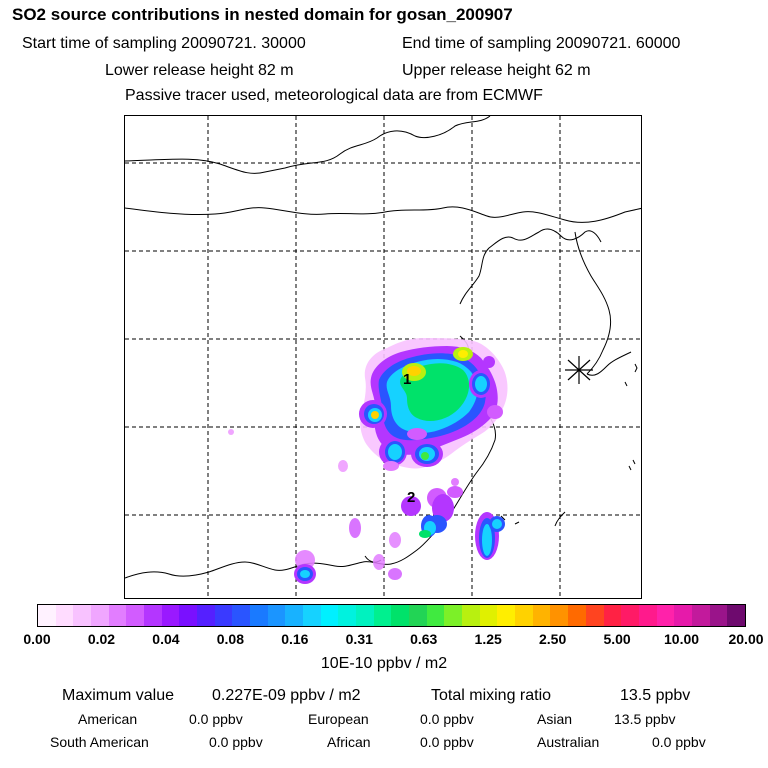 The height and width of the screenshot is (768, 768). I want to click on color-scale-tick-label: 0.31, so click(359, 639).